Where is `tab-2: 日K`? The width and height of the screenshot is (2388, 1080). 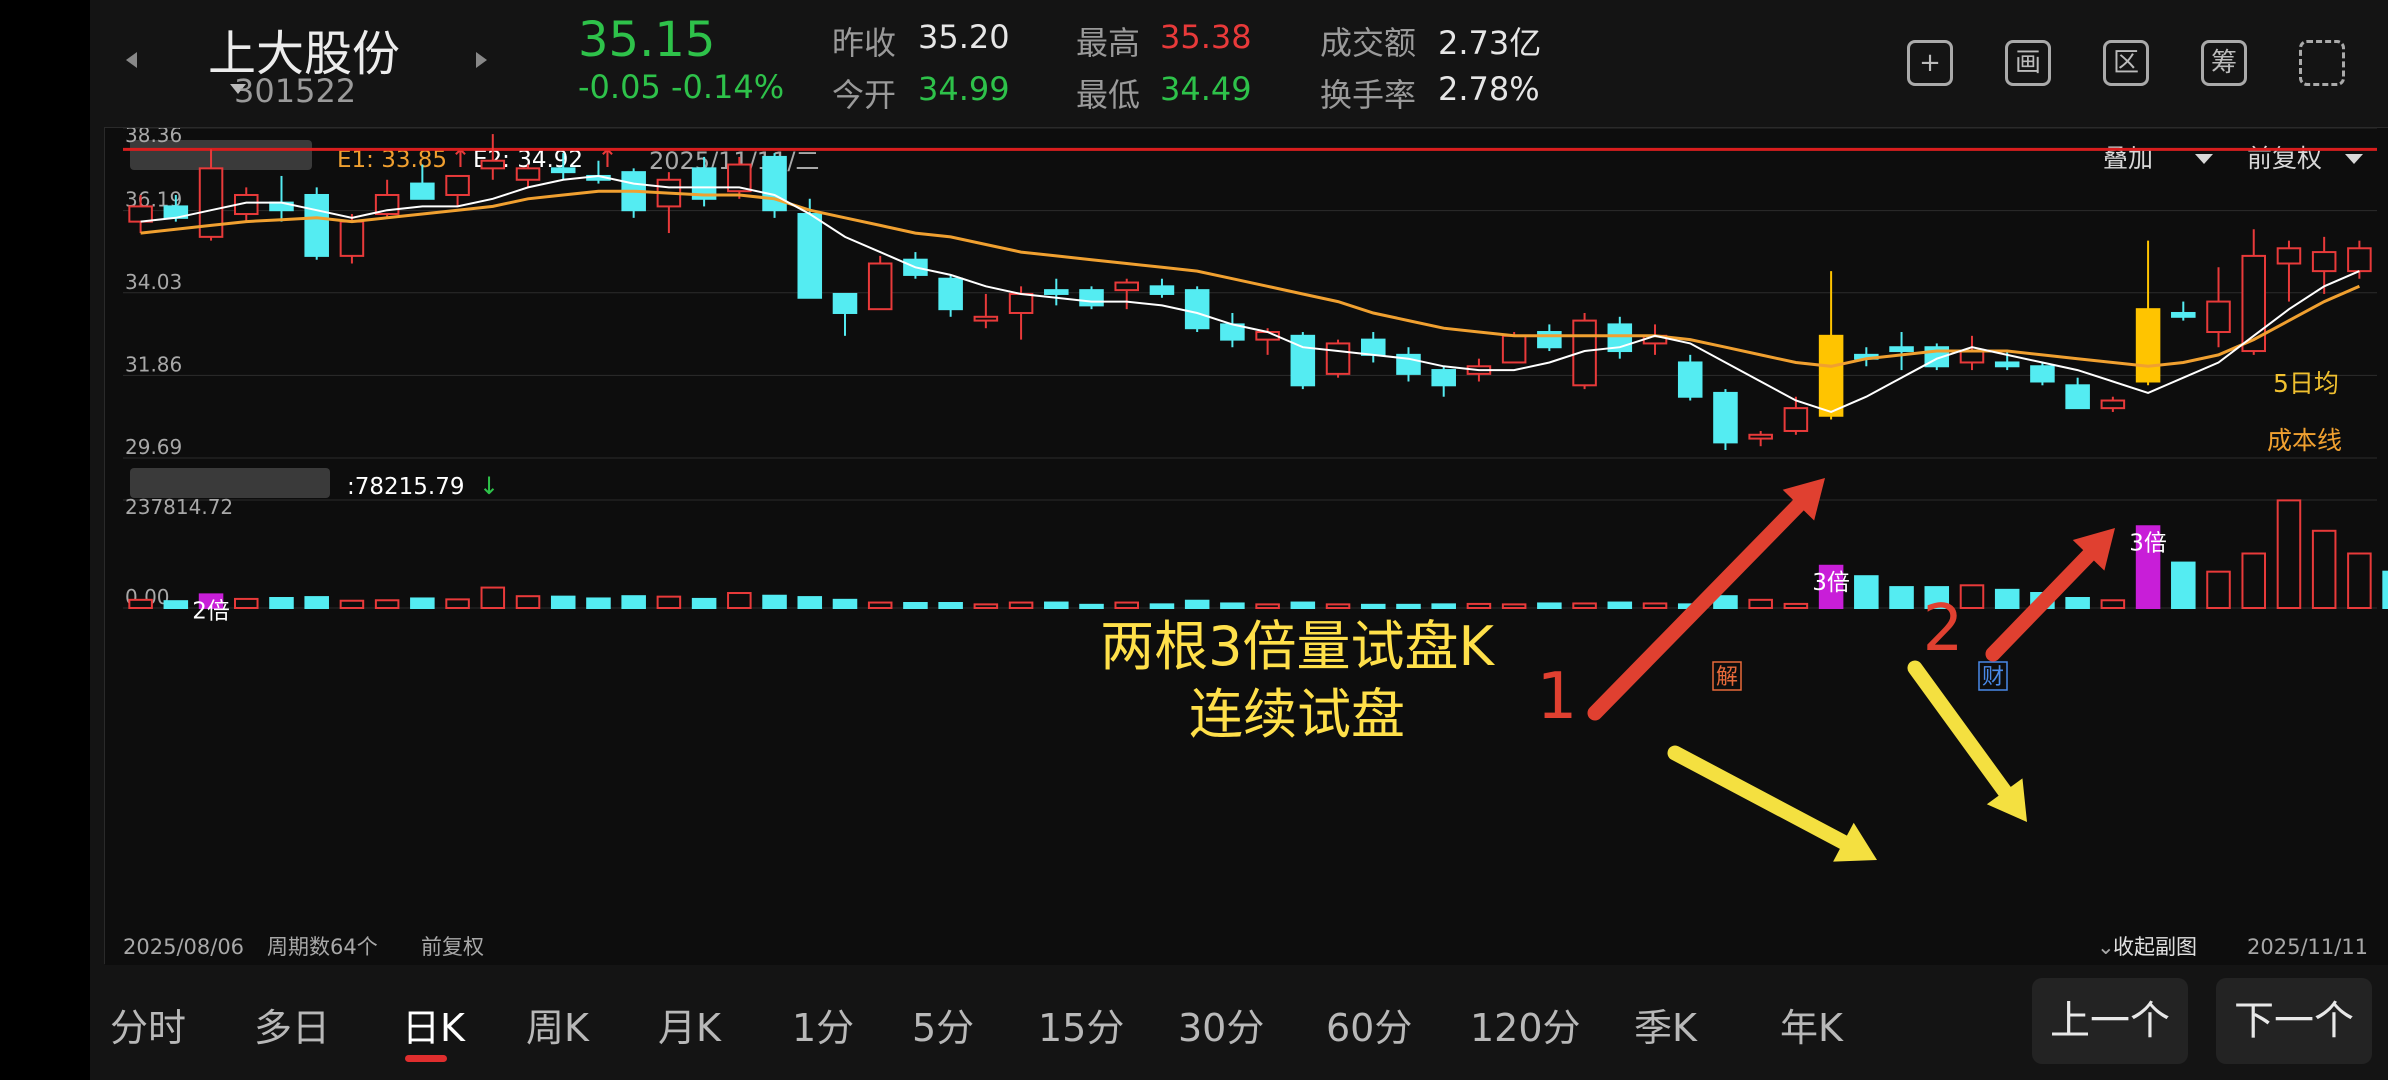 tab-2: 日K is located at coordinates (433, 1028).